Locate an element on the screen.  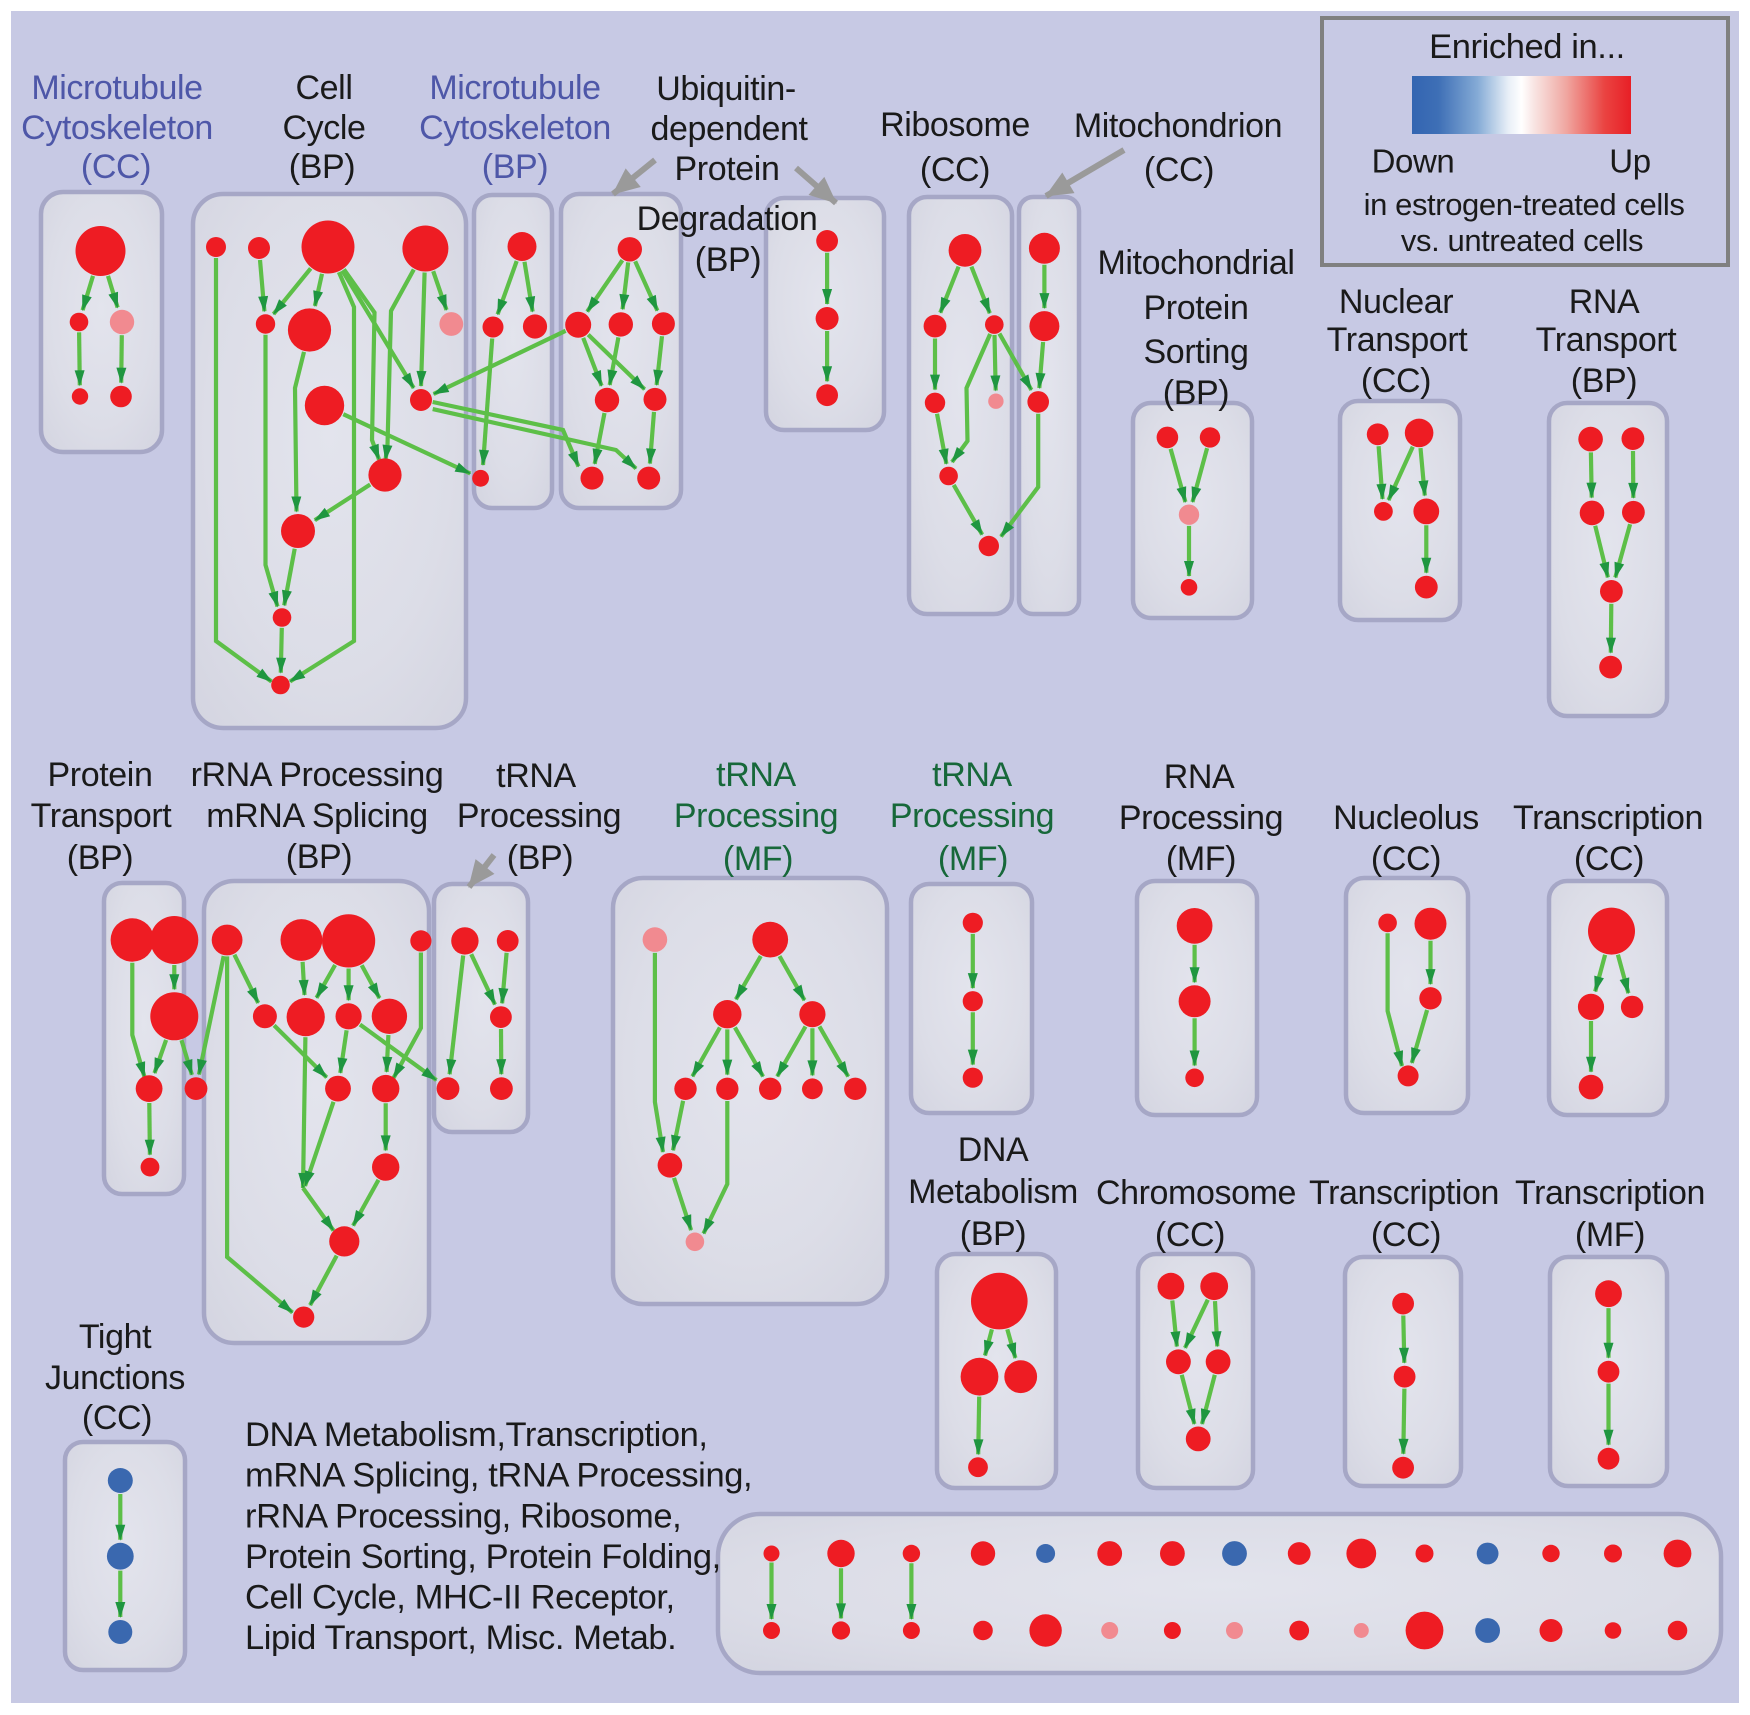
svg-text: Tight is located at coordinates (115, 1337).